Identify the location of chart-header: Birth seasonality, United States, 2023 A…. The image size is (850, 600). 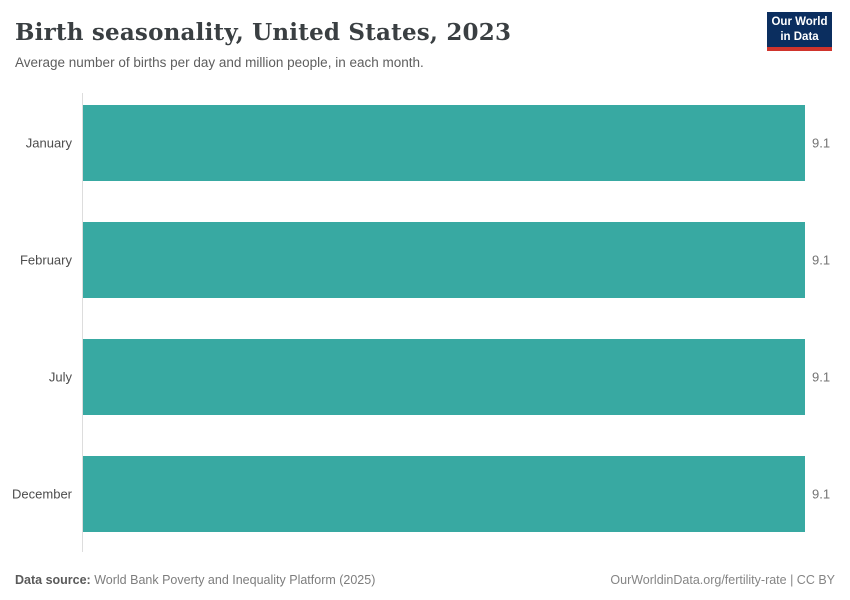
(425, 35).